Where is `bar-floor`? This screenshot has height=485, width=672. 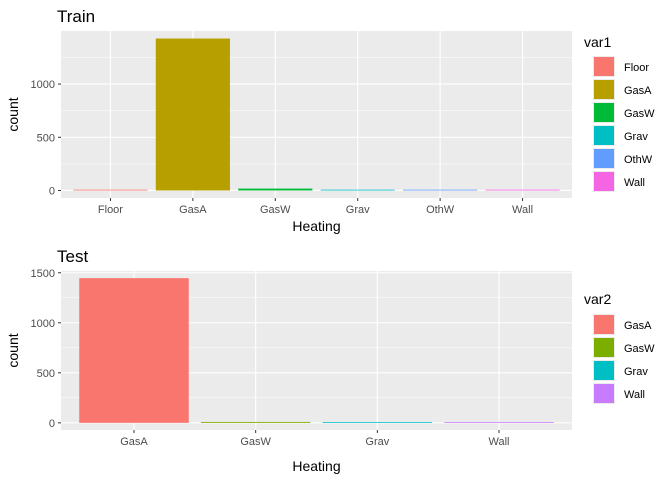 bar-floor is located at coordinates (110, 190).